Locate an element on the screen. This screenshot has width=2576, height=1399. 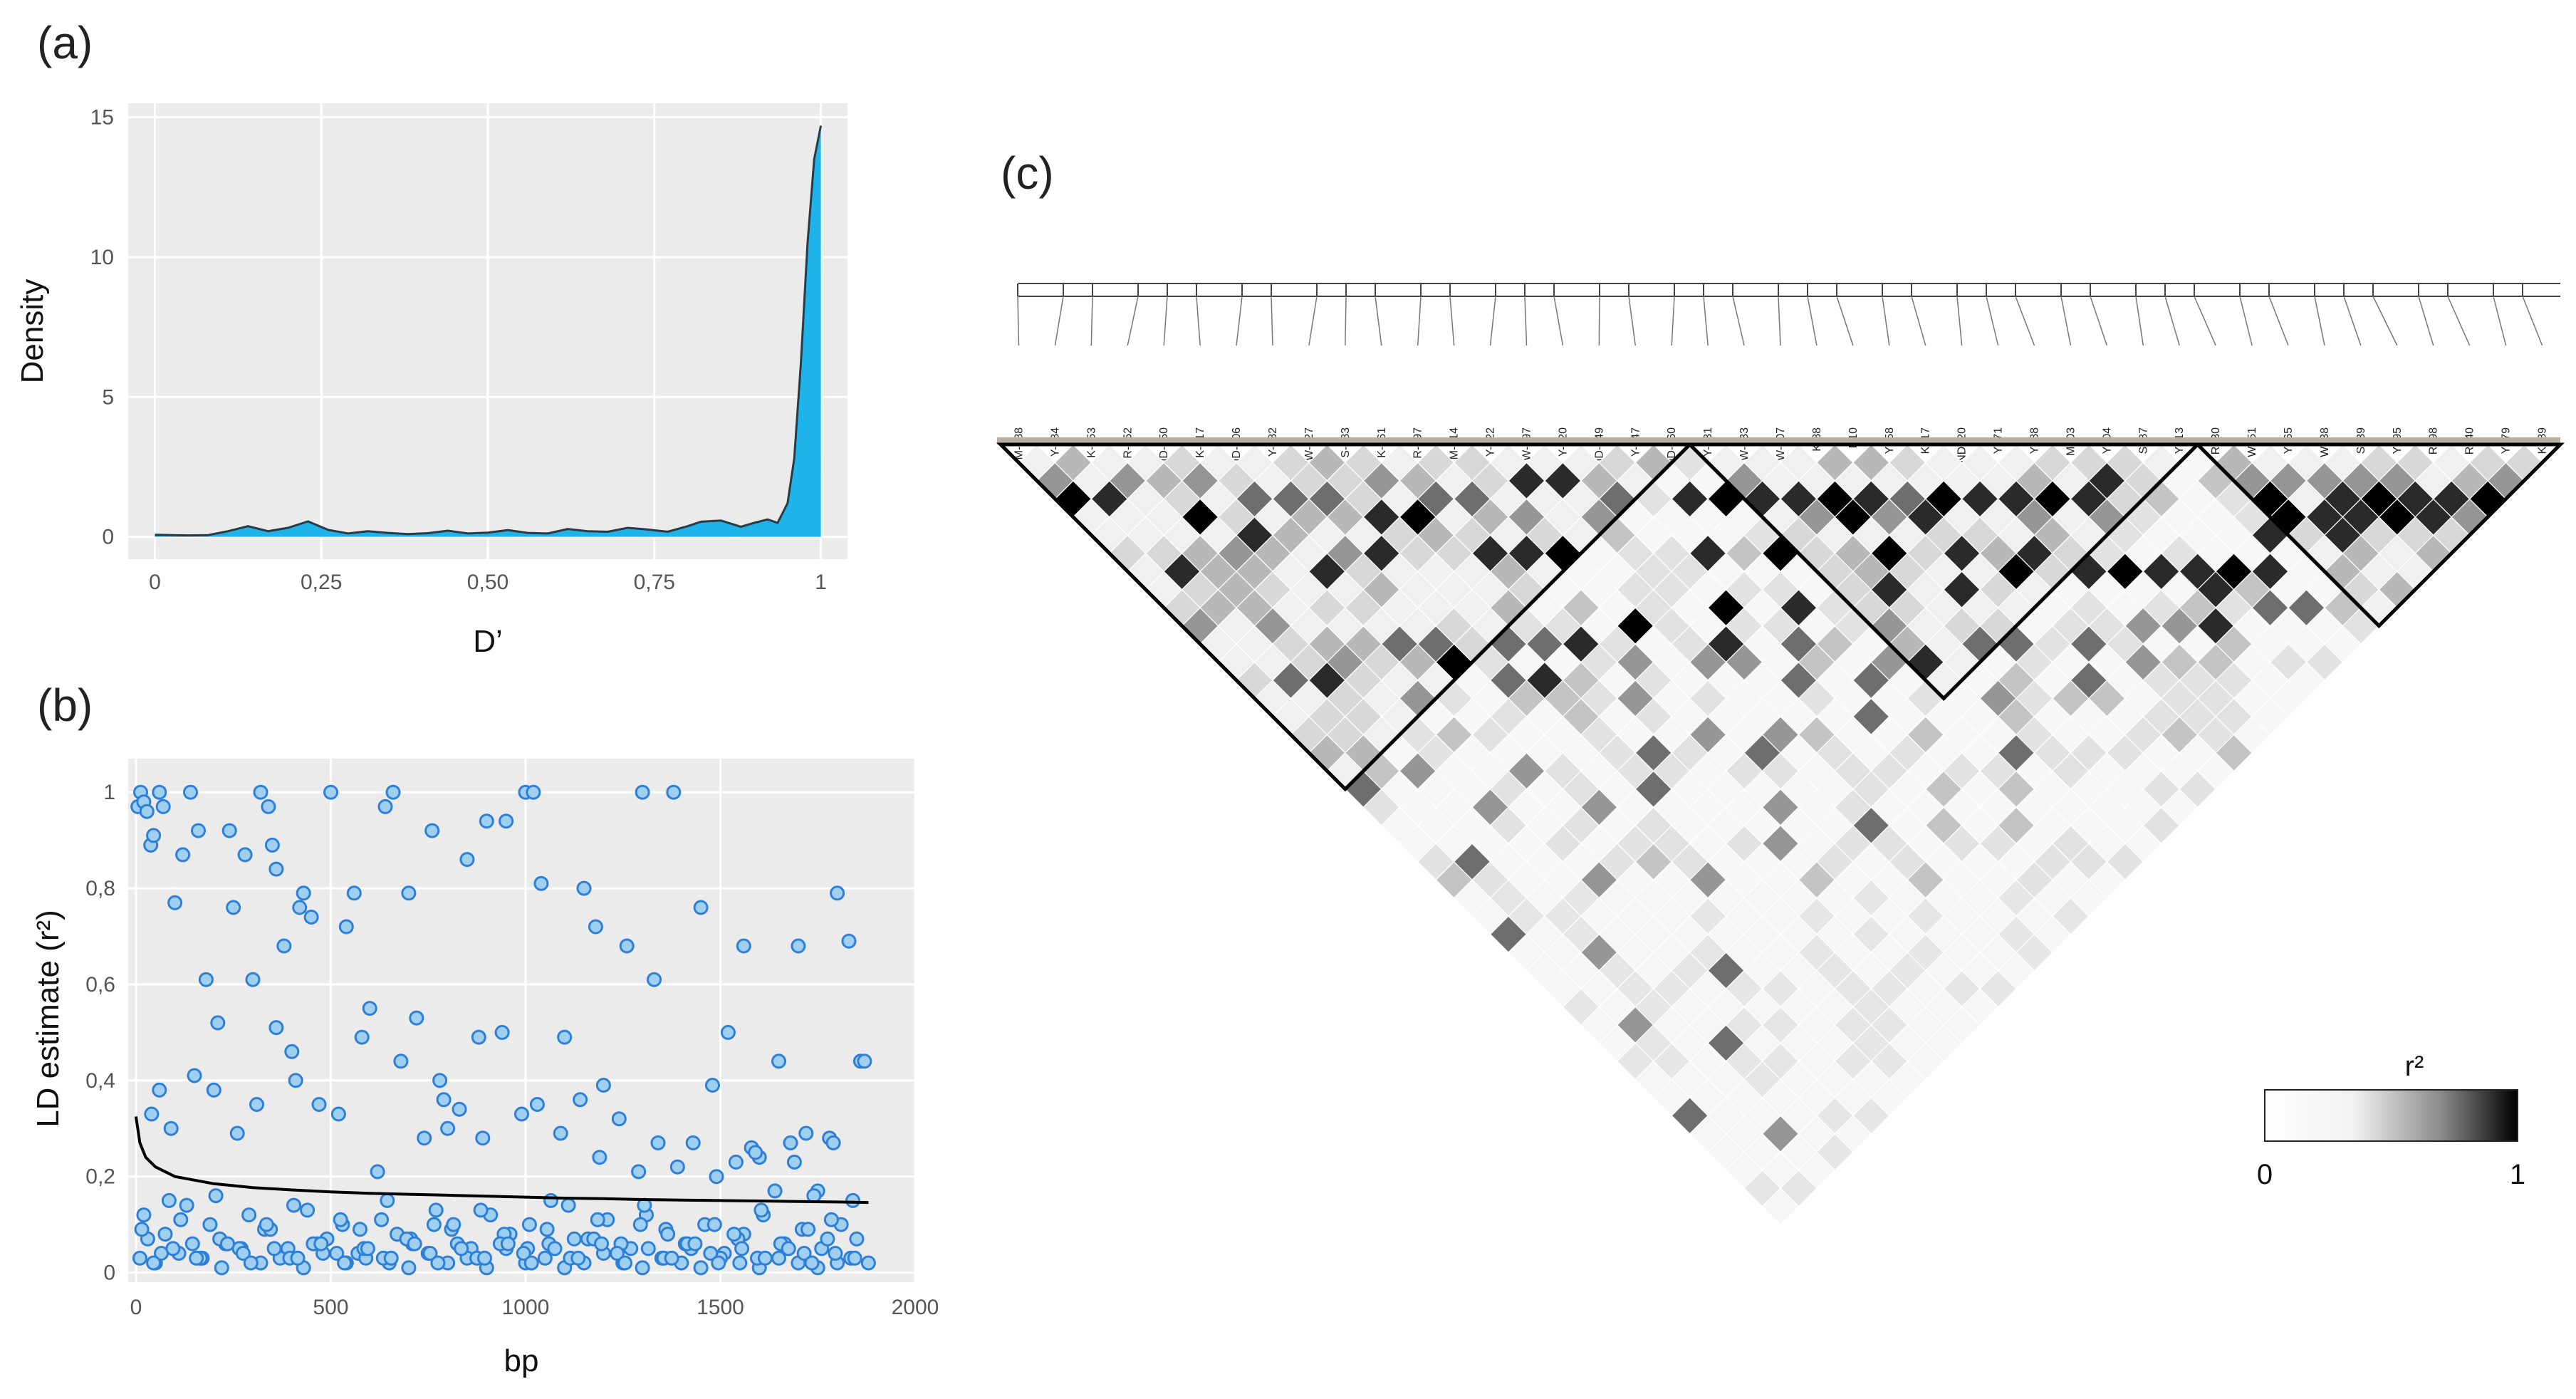
r2-legend: r² 0 1 is located at coordinates (2391, 1120).